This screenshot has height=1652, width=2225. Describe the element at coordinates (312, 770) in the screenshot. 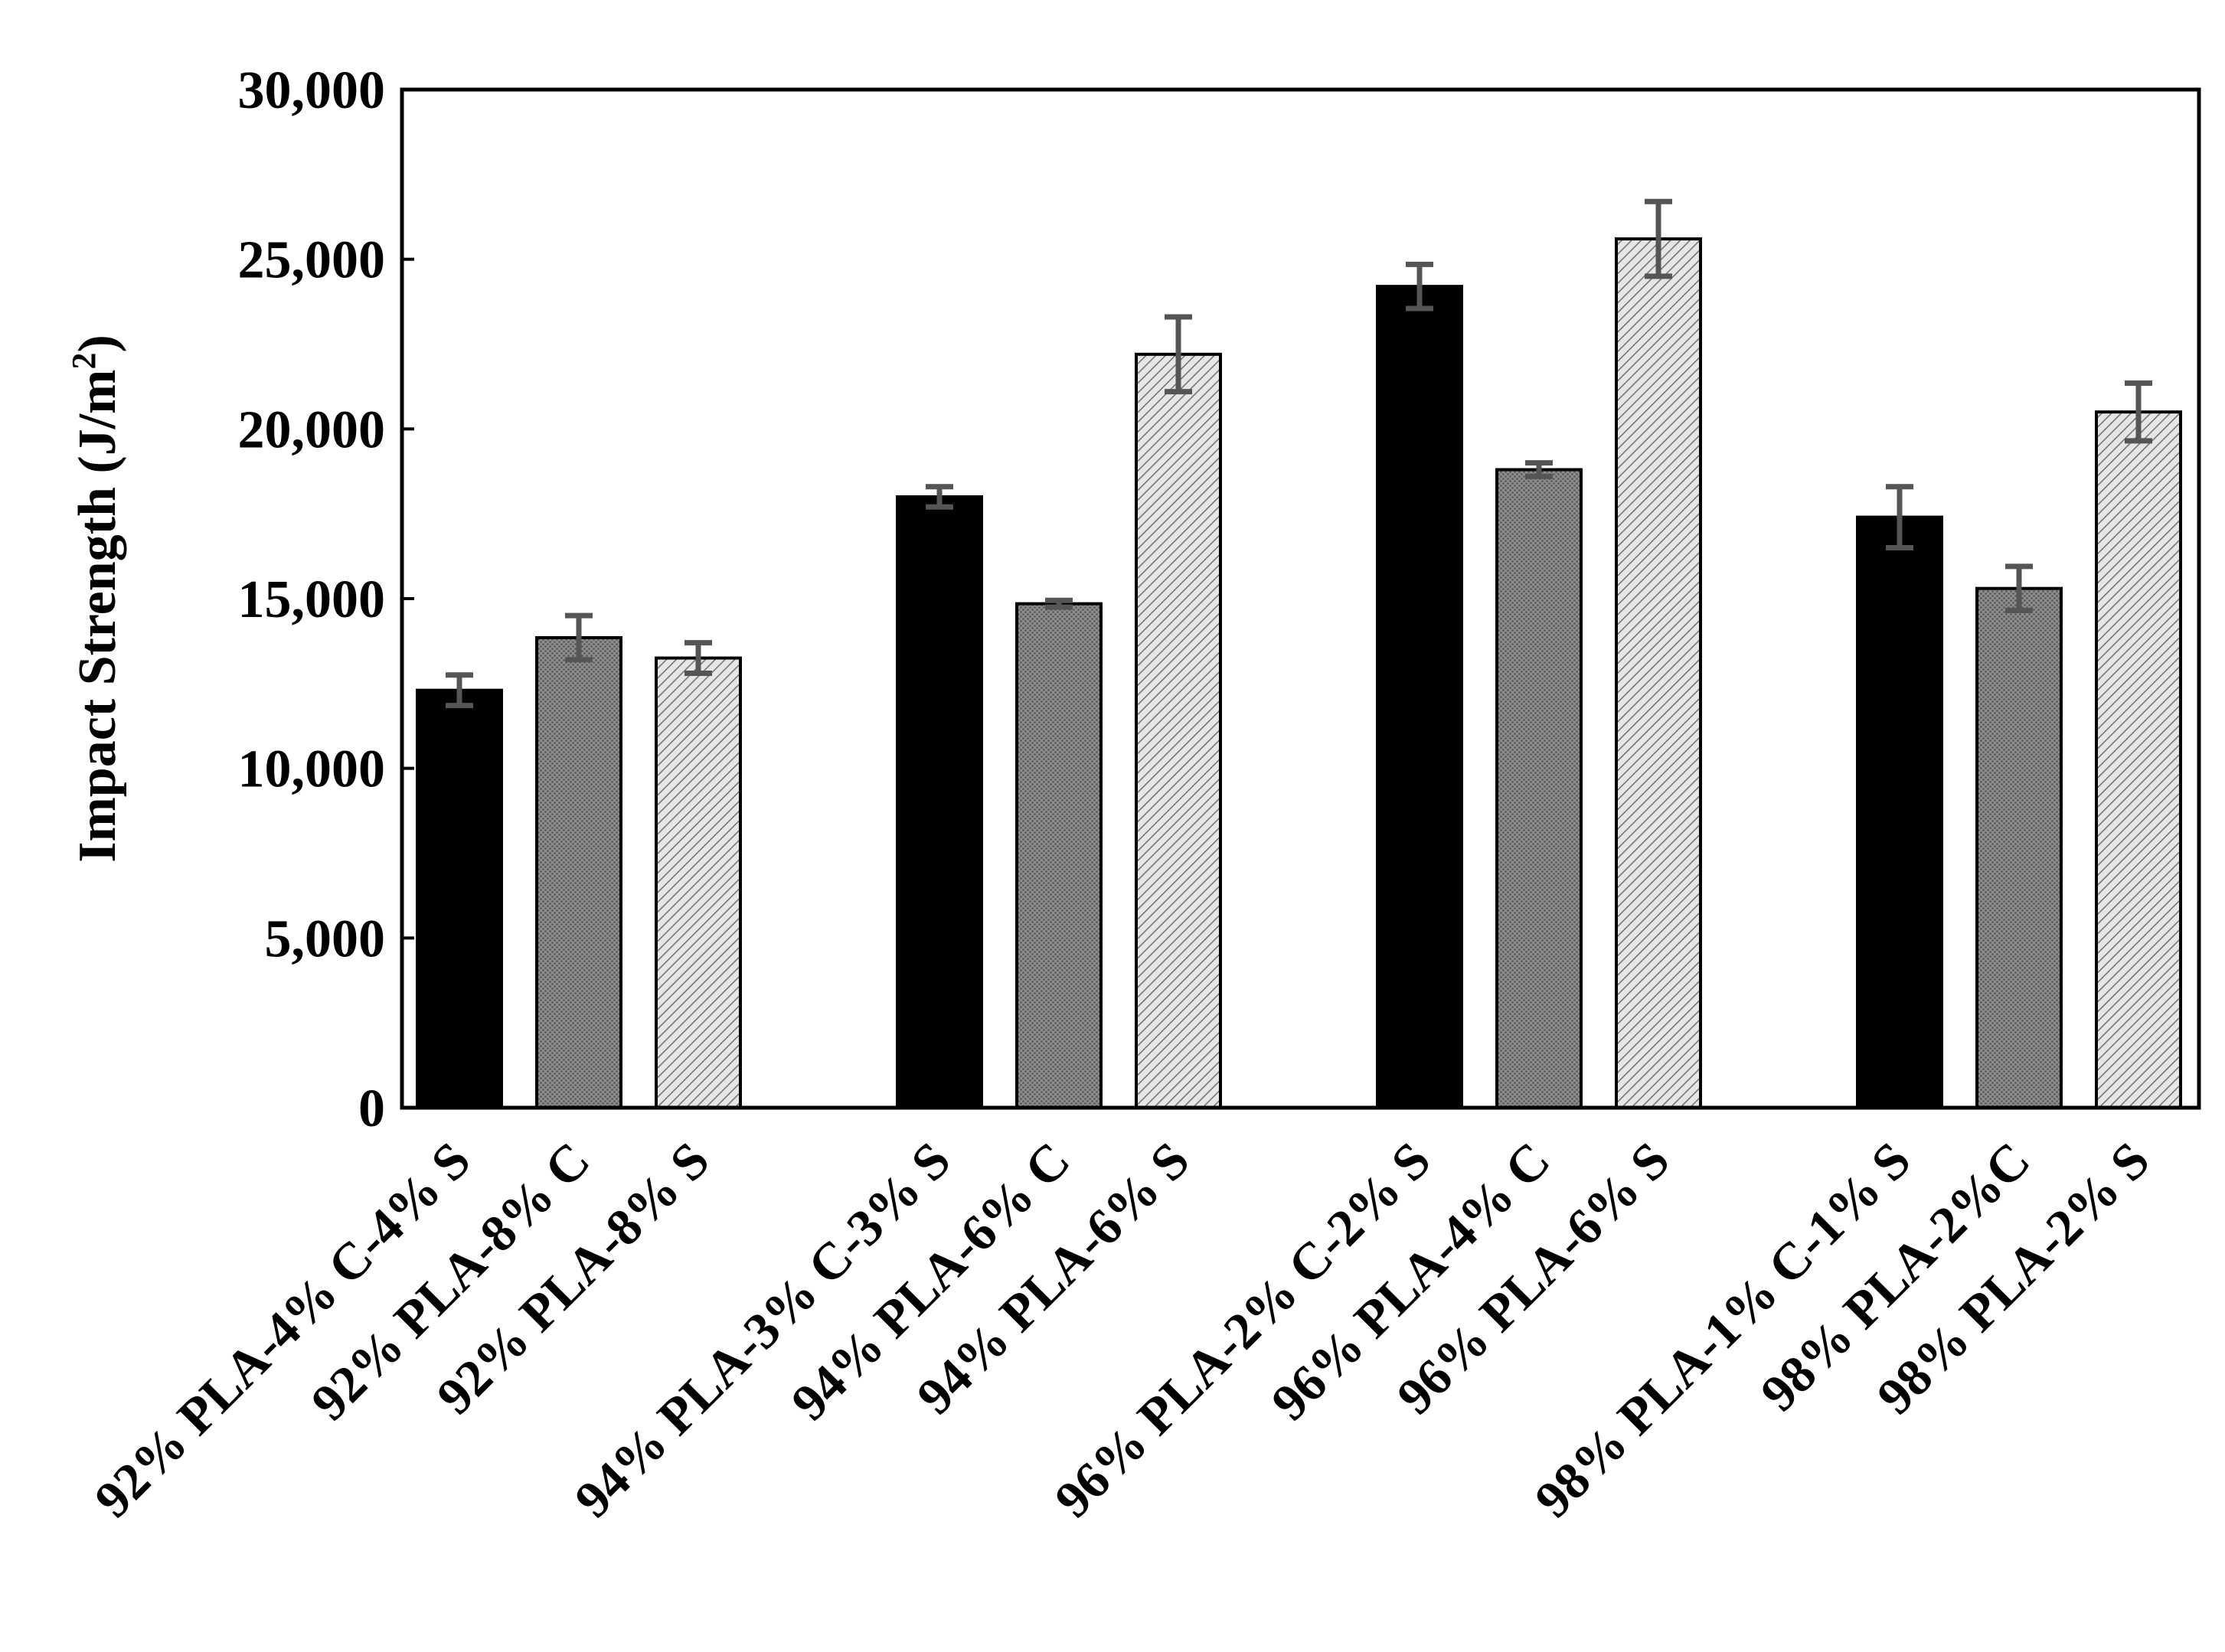

I see `y-tick-label-2: 10,000` at that location.